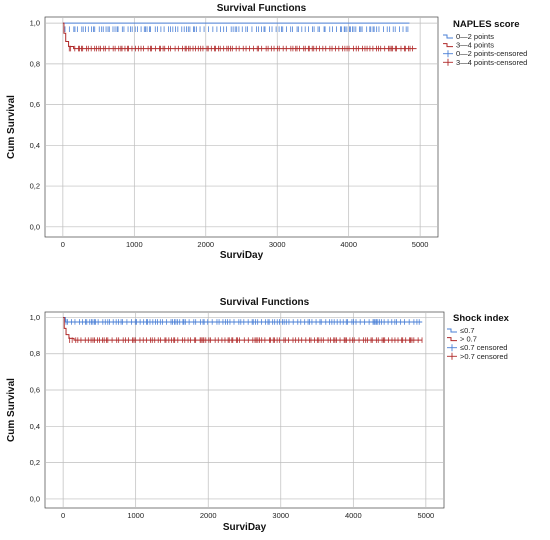 This screenshot has height=540, width=550. What do you see at coordinates (483, 347) in the screenshot?
I see `legend-entry: ≤0.7 censored` at bounding box center [483, 347].